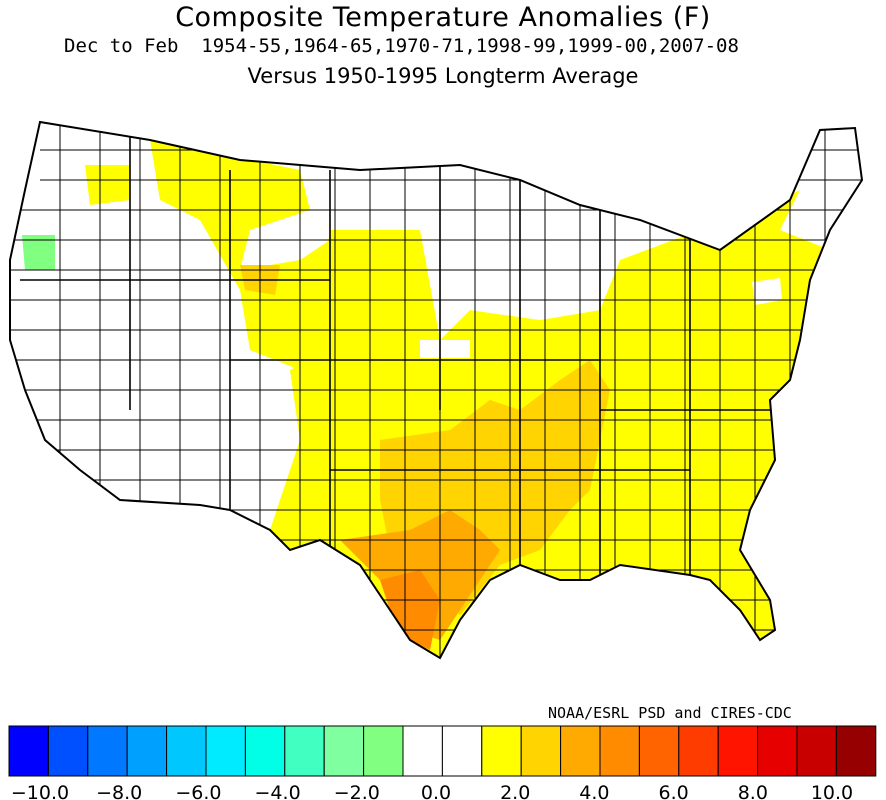 This screenshot has width=886, height=800. I want to click on colorbar-tick-label: 10.0, so click(832, 791).